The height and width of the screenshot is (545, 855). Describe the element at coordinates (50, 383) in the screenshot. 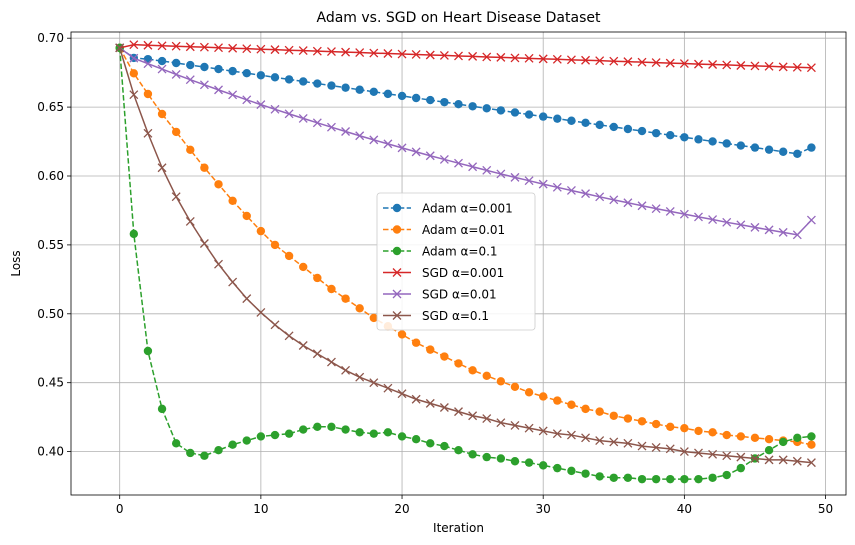

I see `y-tick-label: 0.45` at that location.